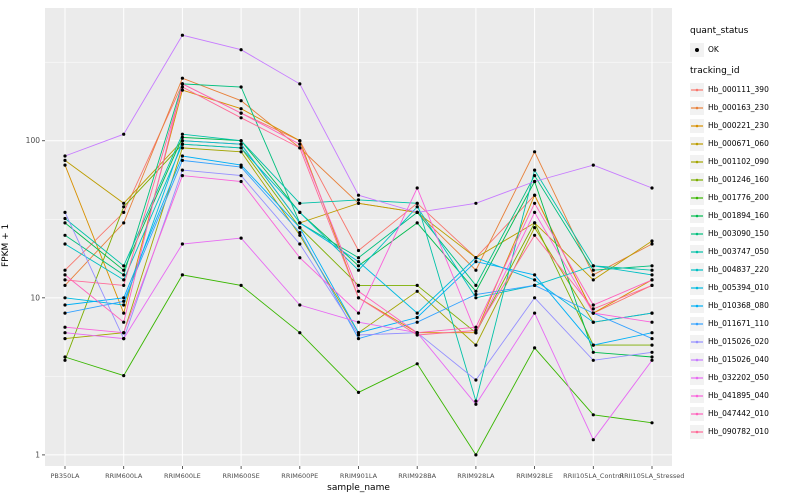 The height and width of the screenshot is (500, 800). What do you see at coordinates (738, 413) in the screenshot?
I see `legend-label-tracking: Hb_047442_010` at bounding box center [738, 413].